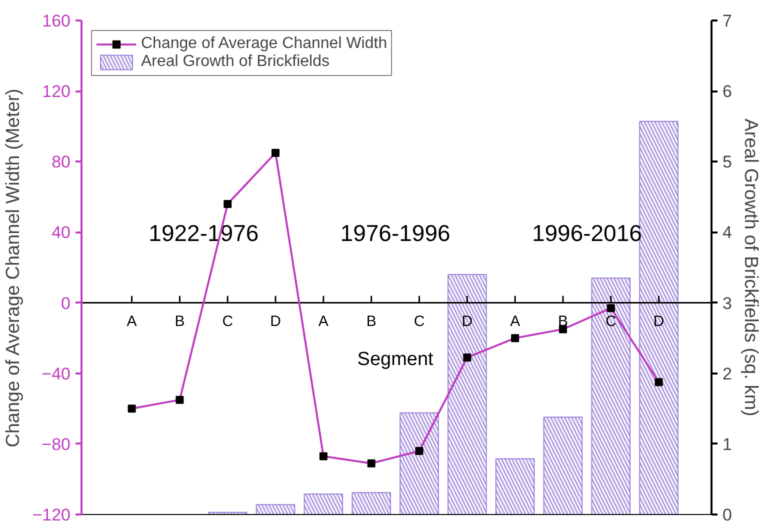 The width and height of the screenshot is (763, 526). I want to click on y-tick-label: 0, so click(66, 303).